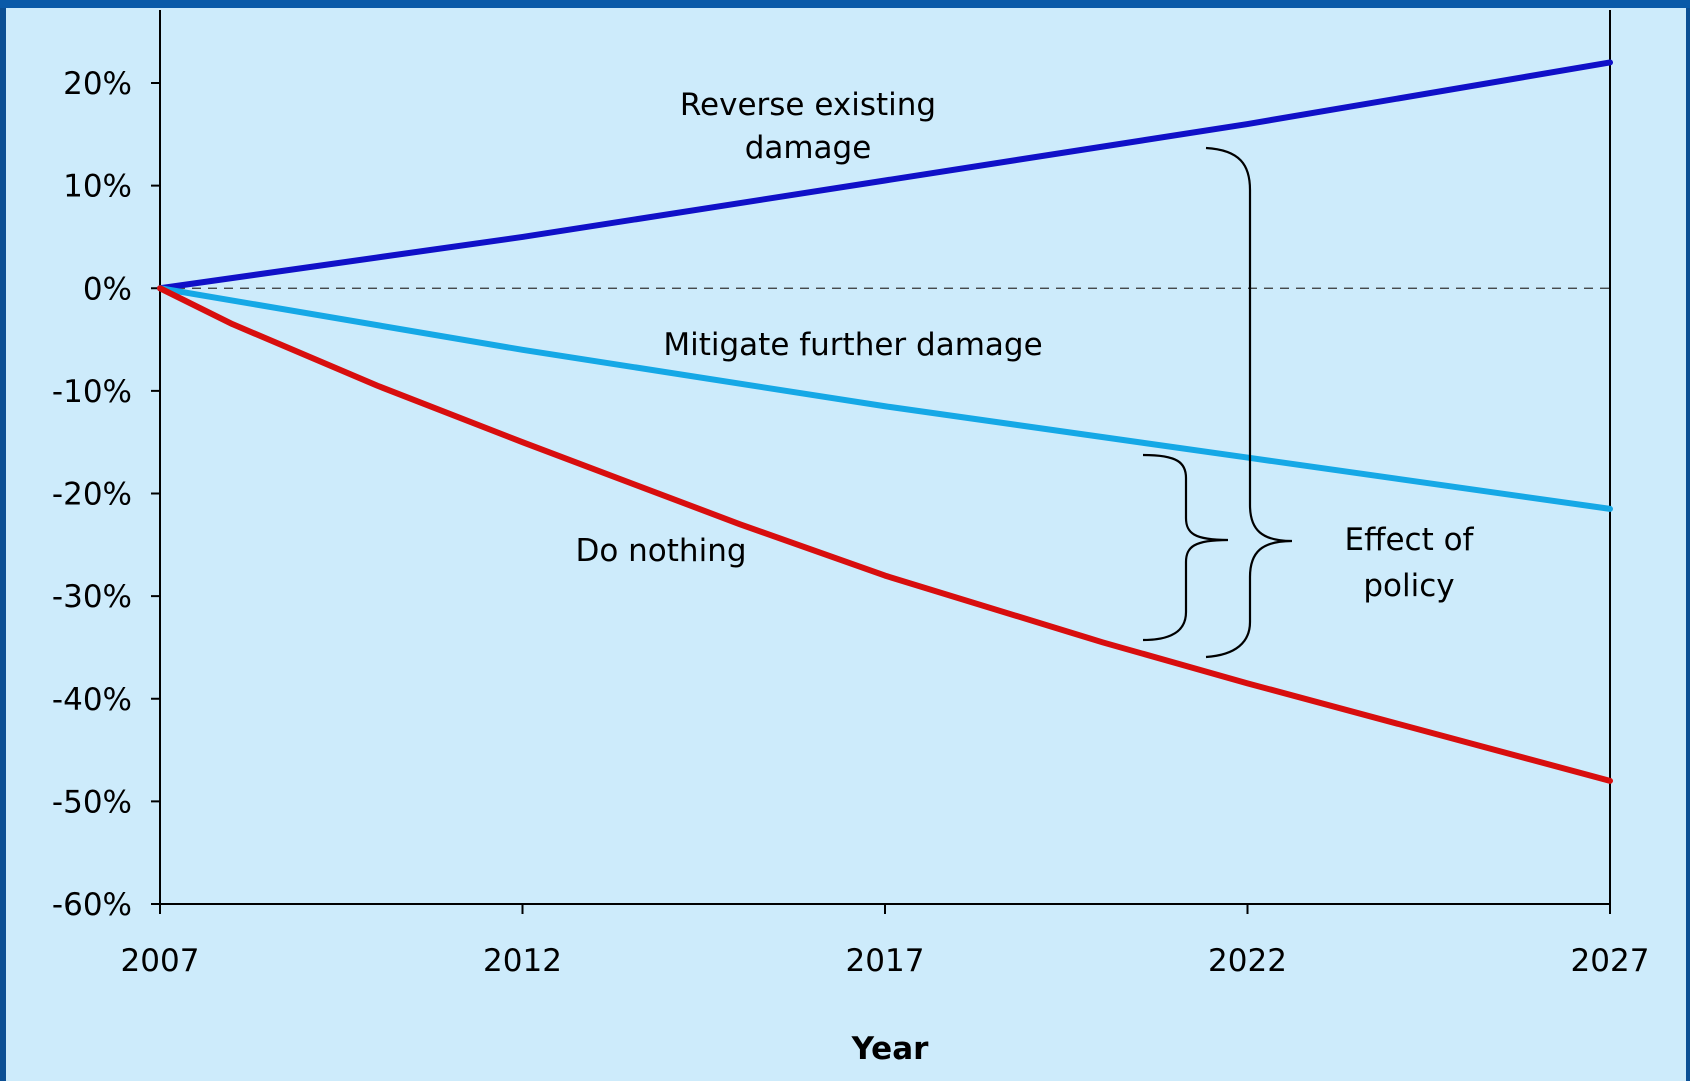  I want to click on x-tick-label: 2027, so click(1610, 961).